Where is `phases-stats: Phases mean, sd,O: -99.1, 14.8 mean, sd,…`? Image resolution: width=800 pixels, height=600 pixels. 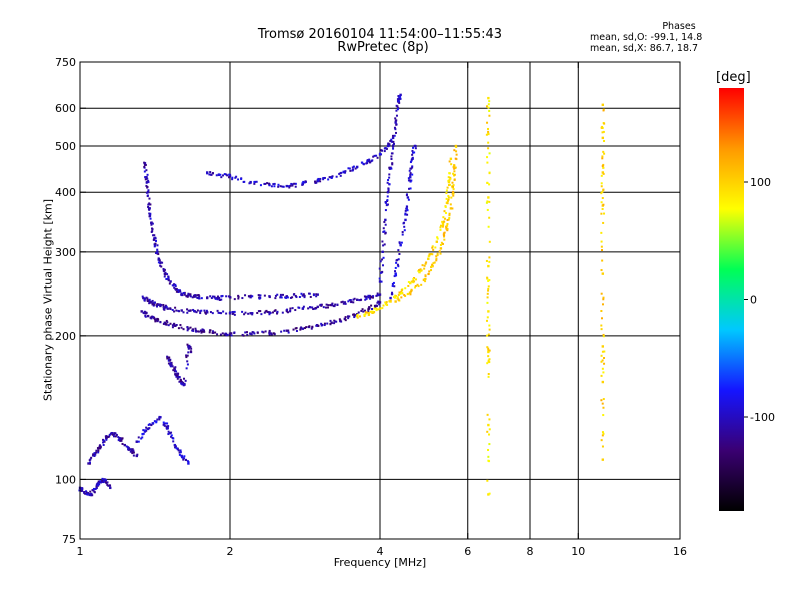 phases-stats: Phases mean, sd,O: -99.1, 14.8 mean, sd,… is located at coordinates (665, 37).